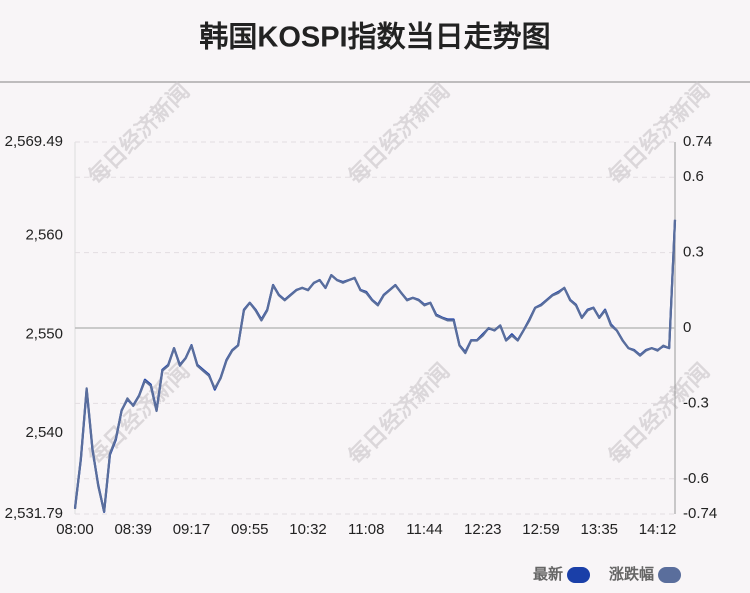 The width and height of the screenshot is (750, 593). Describe the element at coordinates (250, 529) in the screenshot. I see `x-tick-label: 09:55` at that location.